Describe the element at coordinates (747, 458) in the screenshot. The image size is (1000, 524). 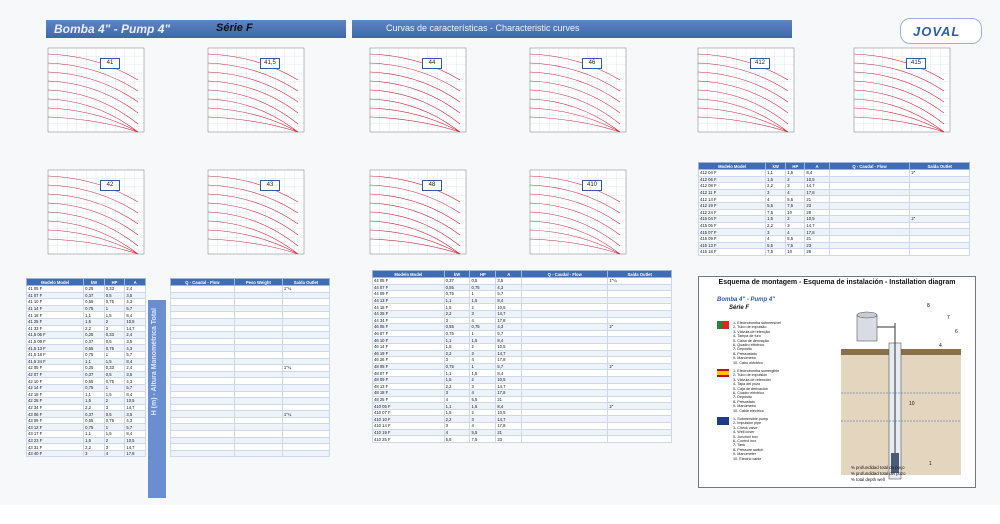
I see `legend-item: 10- Electric cable` at that location.